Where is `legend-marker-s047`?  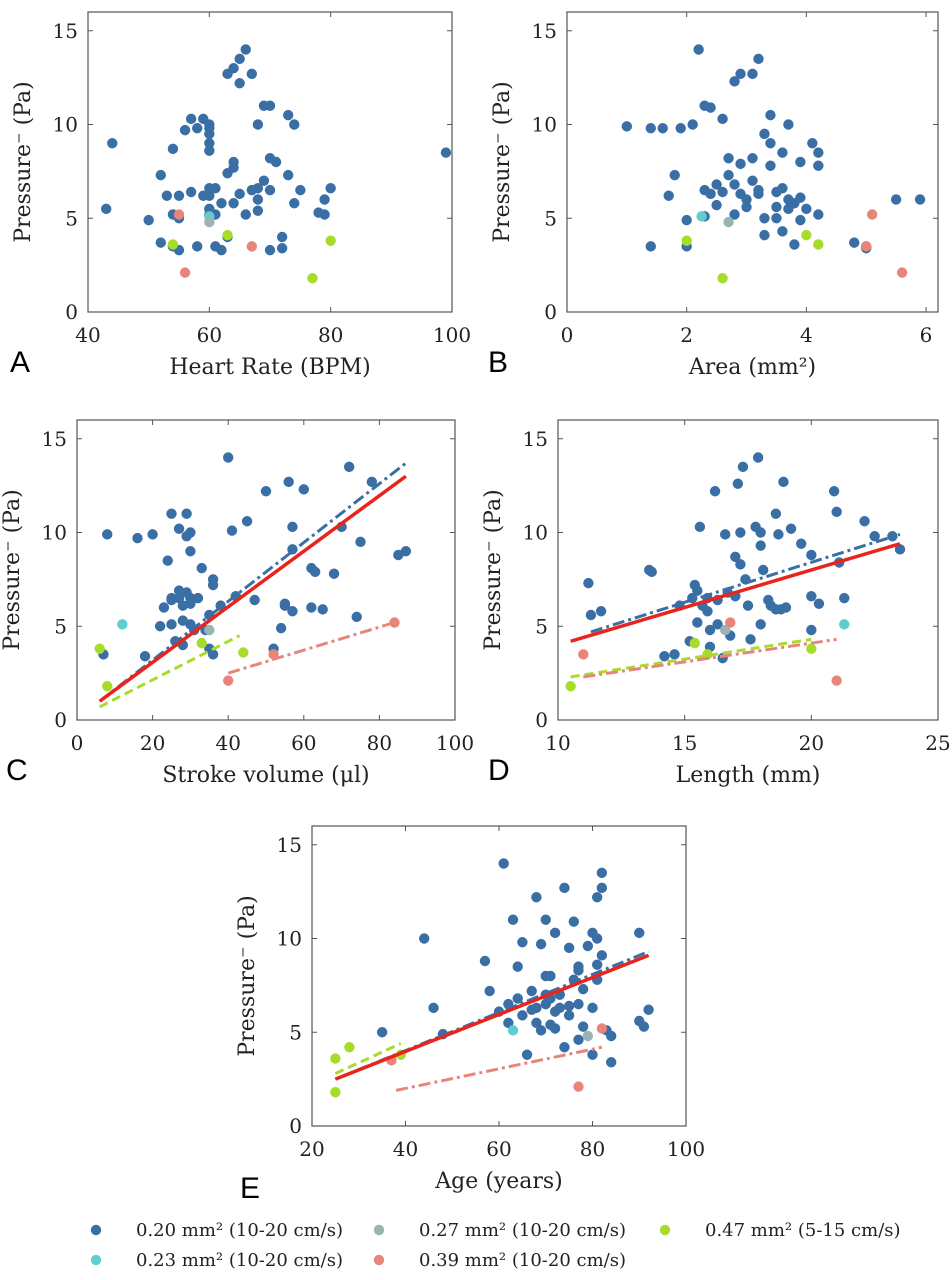
legend-marker-s047 is located at coordinates (665, 1230).